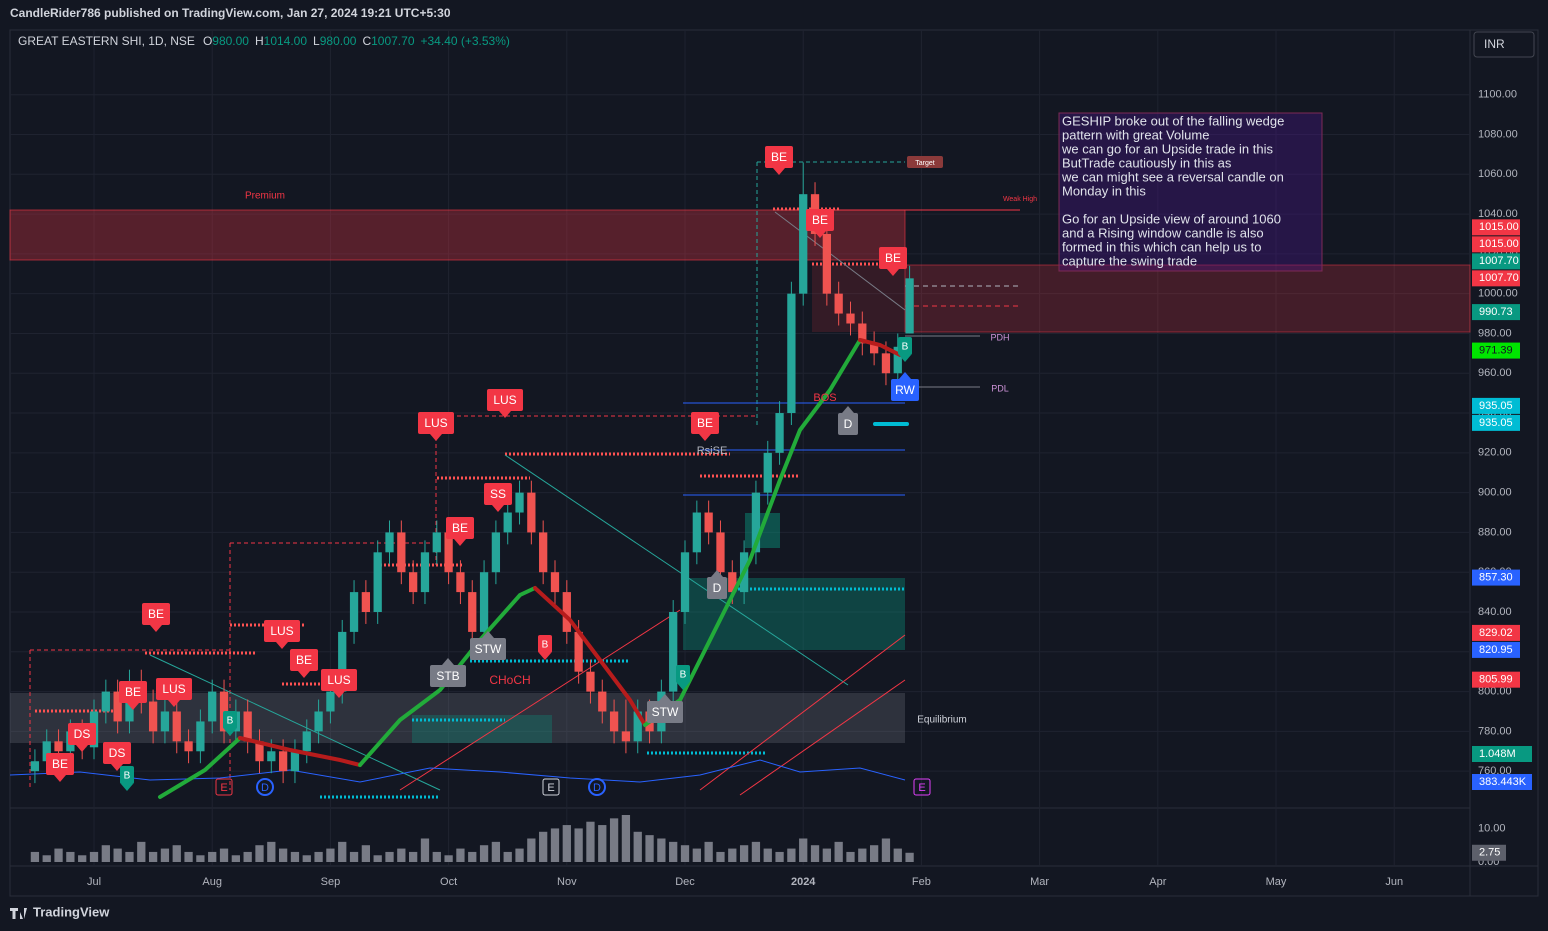 Image resolution: width=1548 pixels, height=931 pixels. I want to click on marker-label: RW, so click(905, 390).